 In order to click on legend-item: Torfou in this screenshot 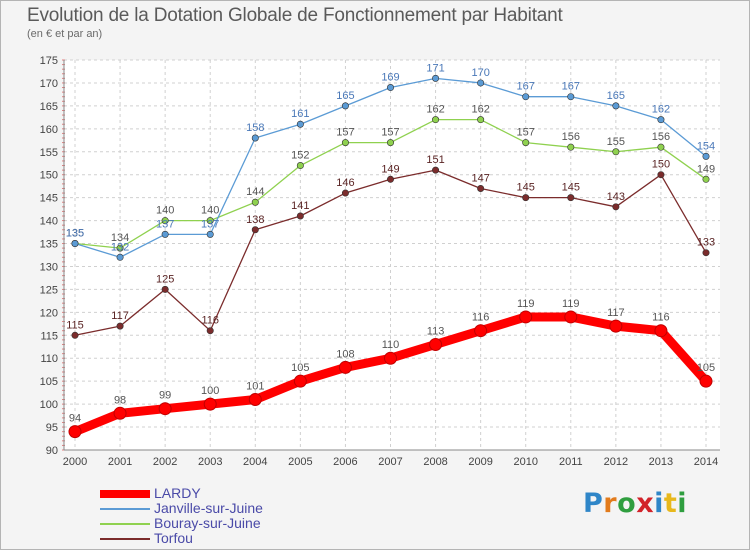, I will do `click(210, 538)`.